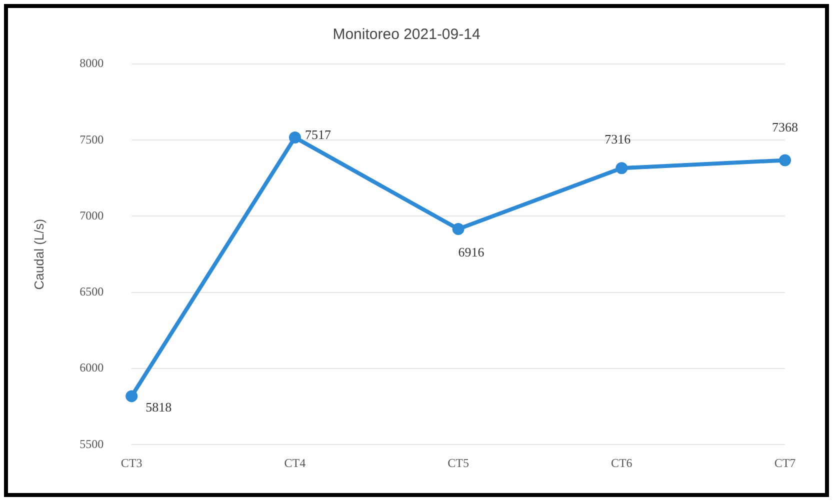 The image size is (833, 501). Describe the element at coordinates (295, 463) in the screenshot. I see `x-tick-label: CT4` at that location.